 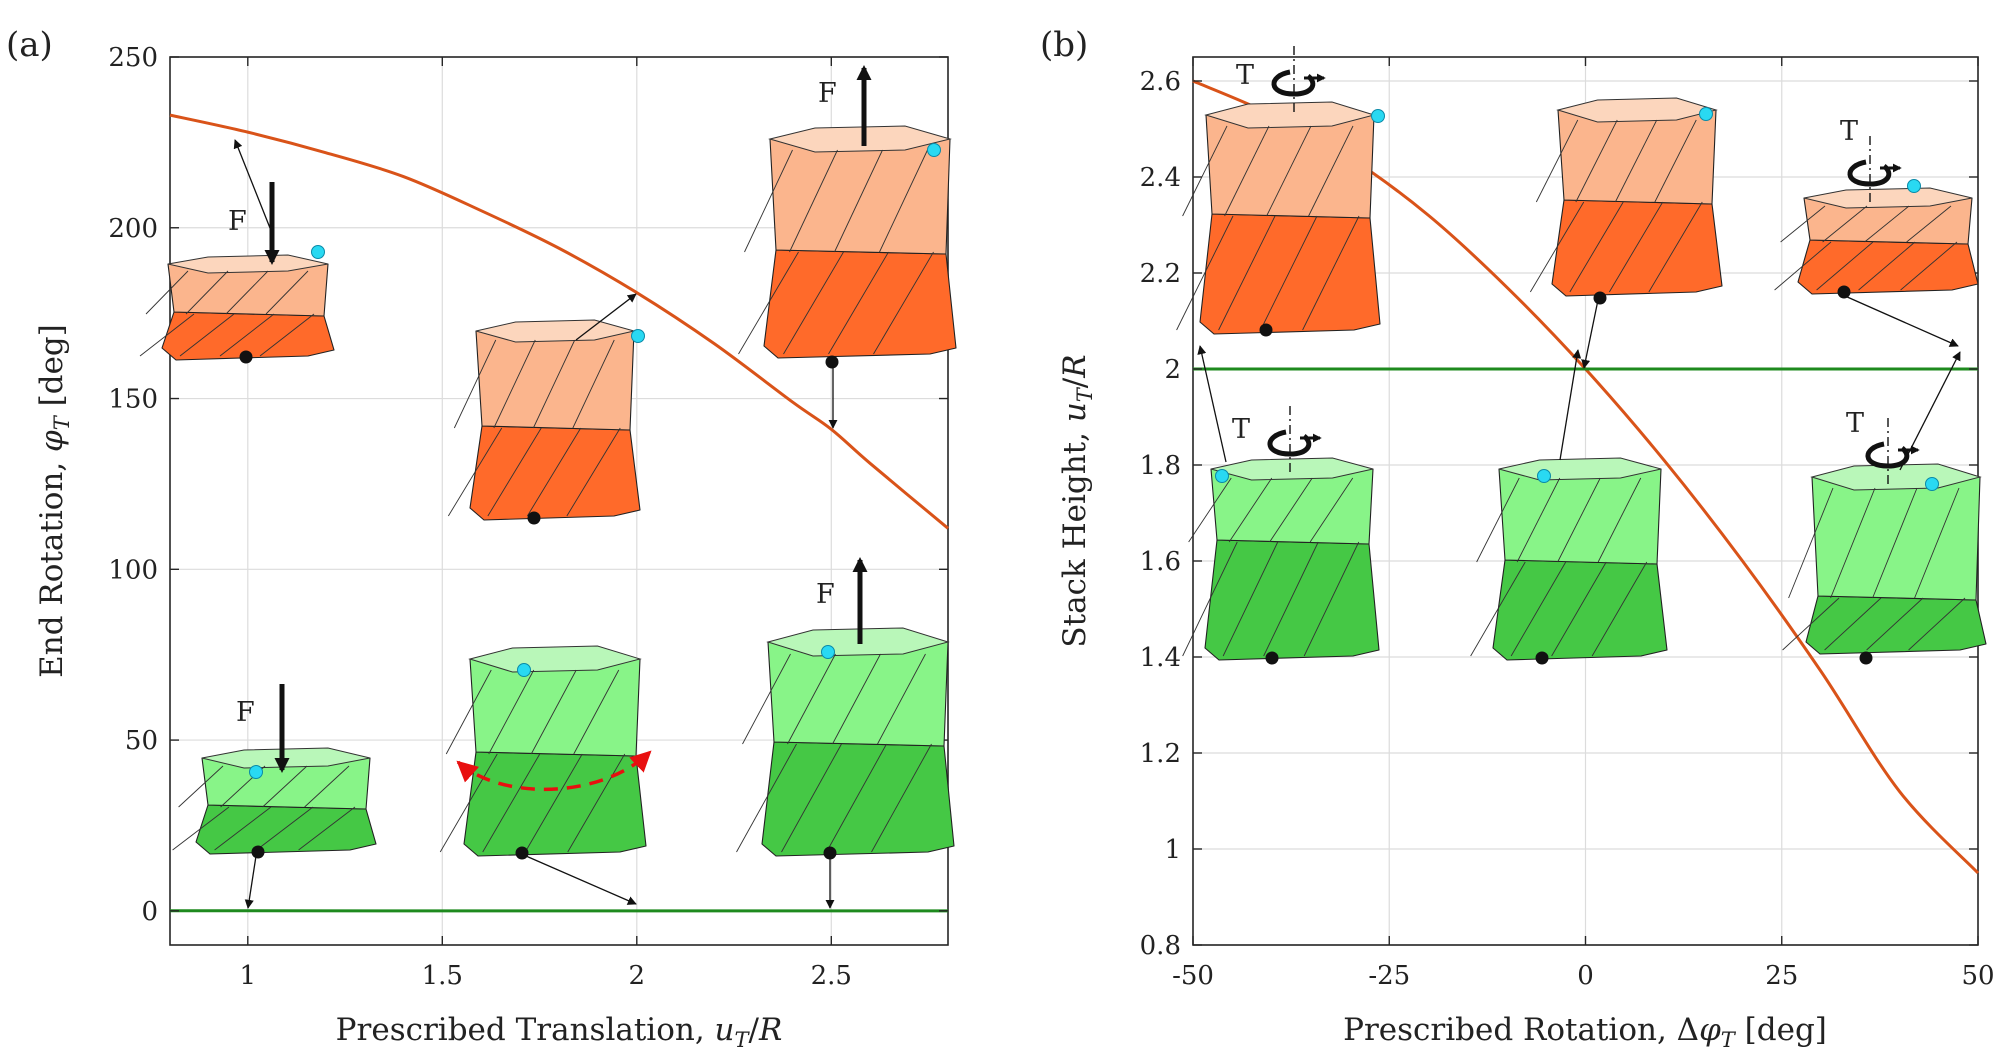 I want to click on b-xtick-label: 25, so click(x=1781, y=976).